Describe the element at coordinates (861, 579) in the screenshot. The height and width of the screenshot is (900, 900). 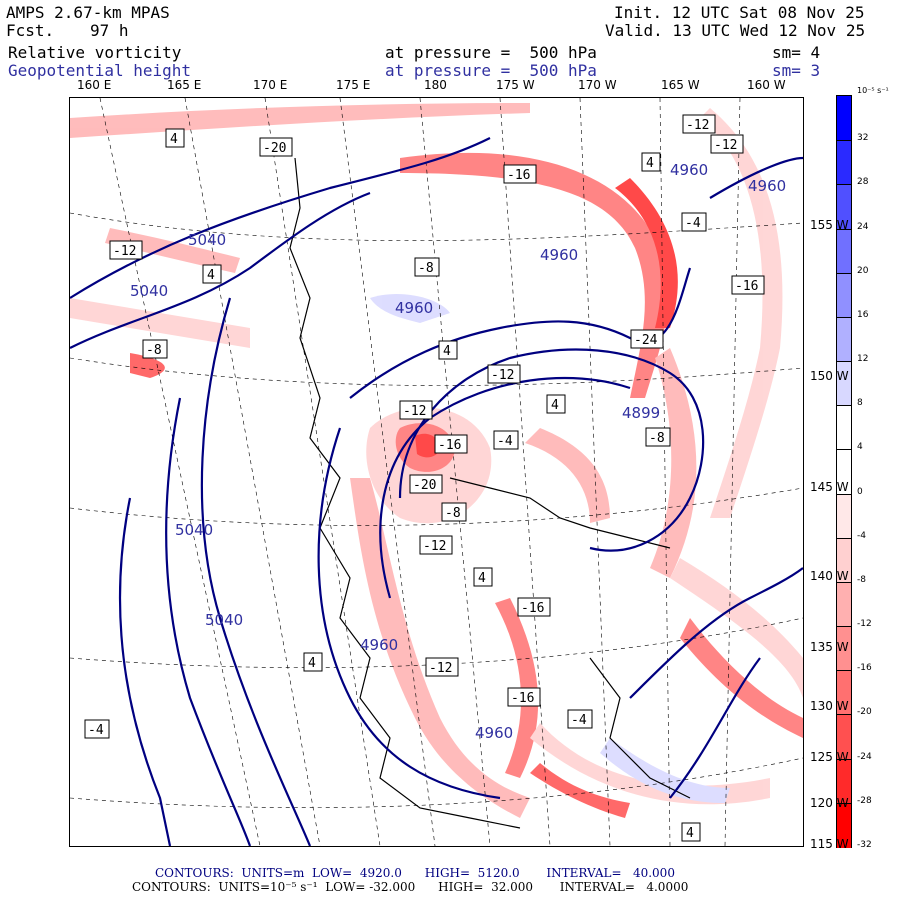
I see `colorbar-tick-label: -8` at that location.